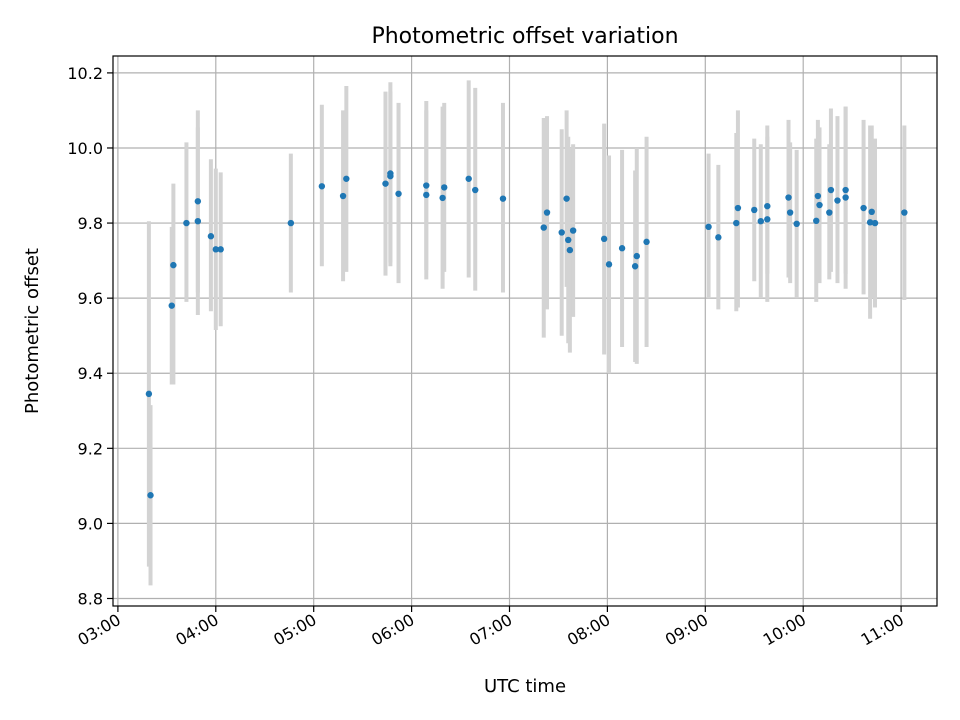 This screenshot has width=960, height=720. I want to click on y-tick-label: 9.2, so click(90, 448).